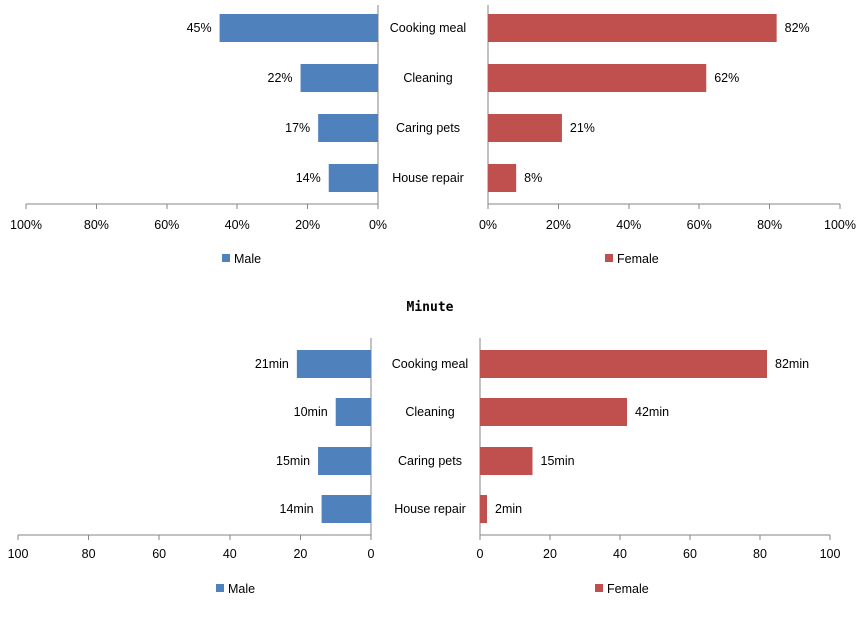 Image resolution: width=866 pixels, height=622 pixels. I want to click on left-tick-label: 100, so click(18, 554).